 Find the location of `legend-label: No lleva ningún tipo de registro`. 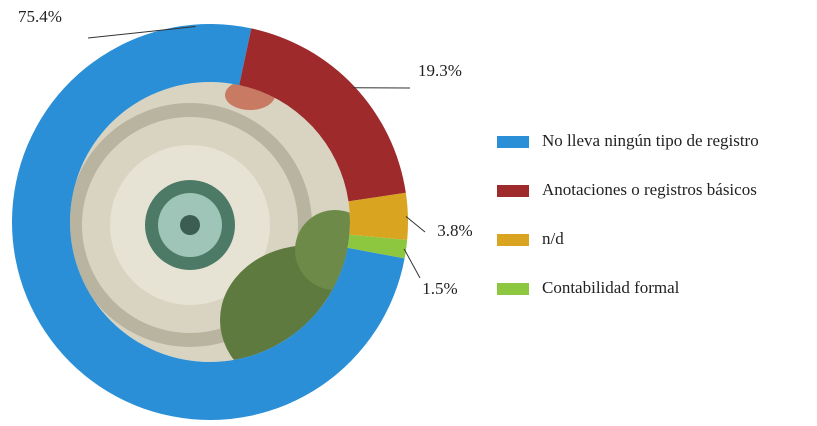

legend-label: No lleva ningún tipo de registro is located at coordinates (650, 140).